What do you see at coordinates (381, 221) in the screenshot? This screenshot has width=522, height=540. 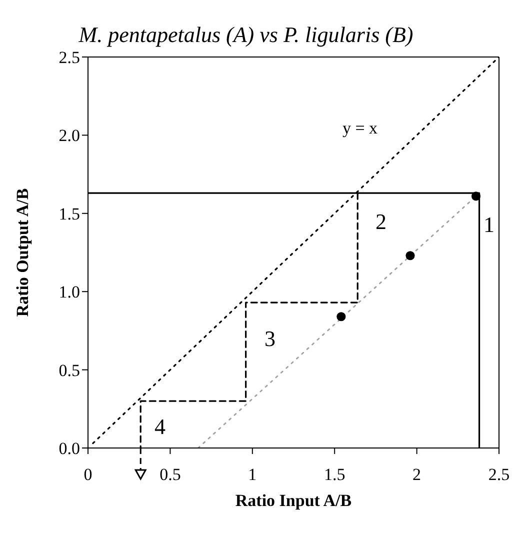 I see `annotation: 2` at bounding box center [381, 221].